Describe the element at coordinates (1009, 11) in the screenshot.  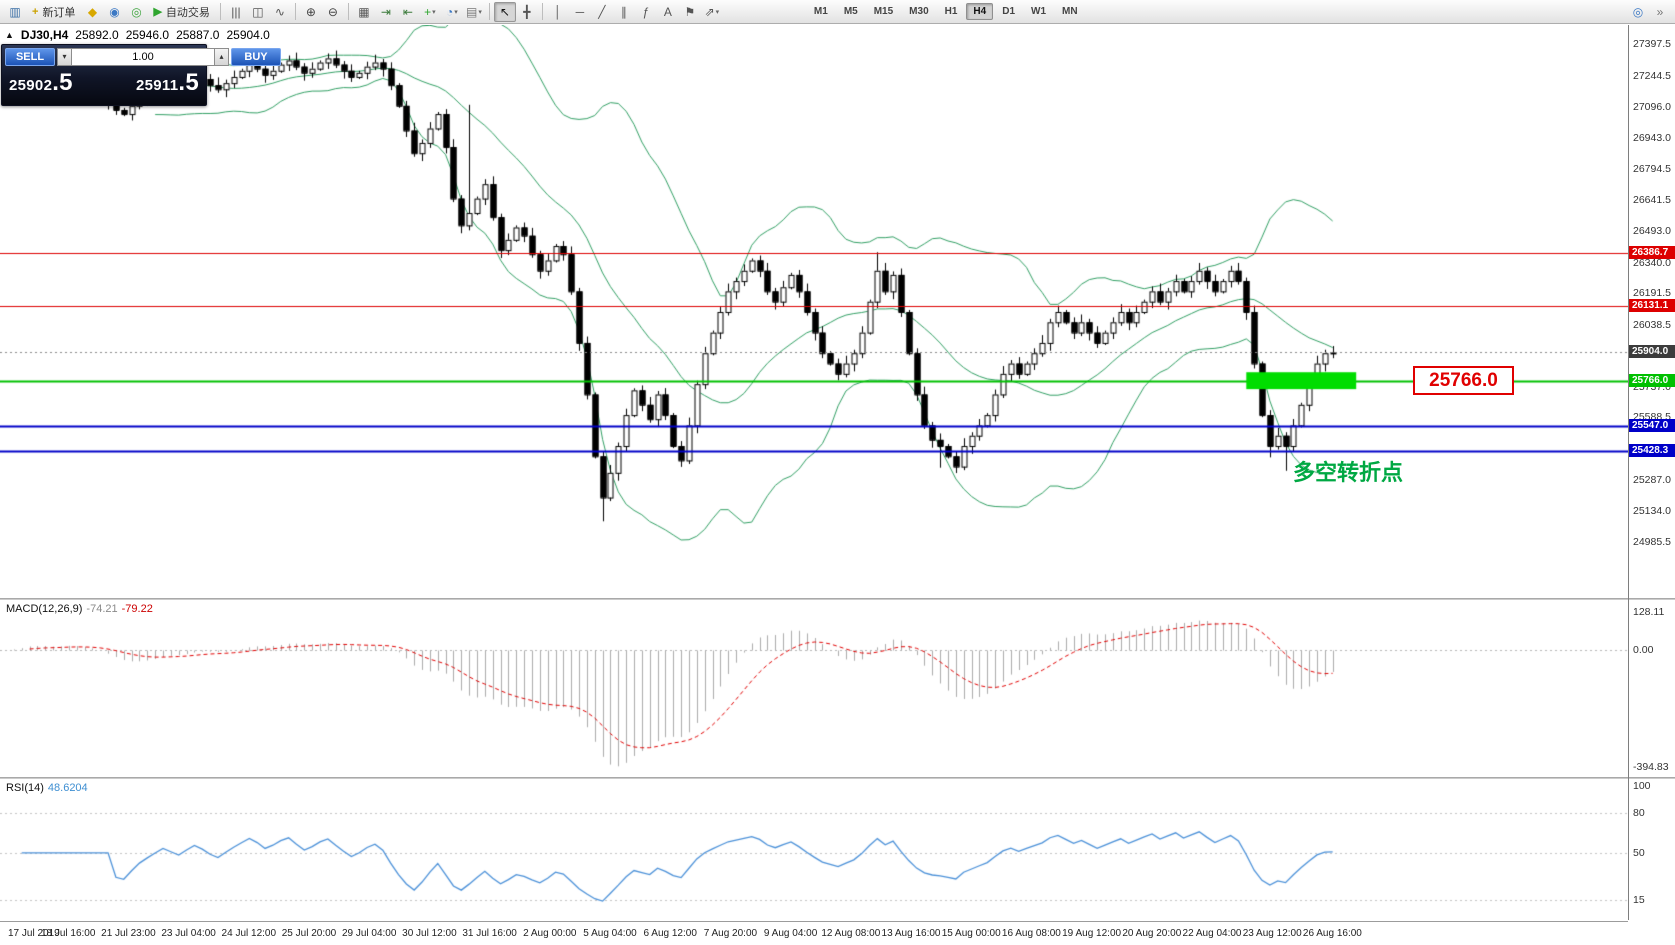
I see `timeframe-d1: D1` at that location.